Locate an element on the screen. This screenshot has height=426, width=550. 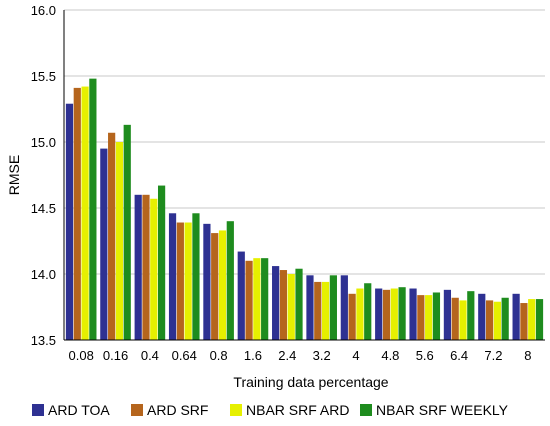
x-tick-label: 4.8 is located at coordinates (390, 355).